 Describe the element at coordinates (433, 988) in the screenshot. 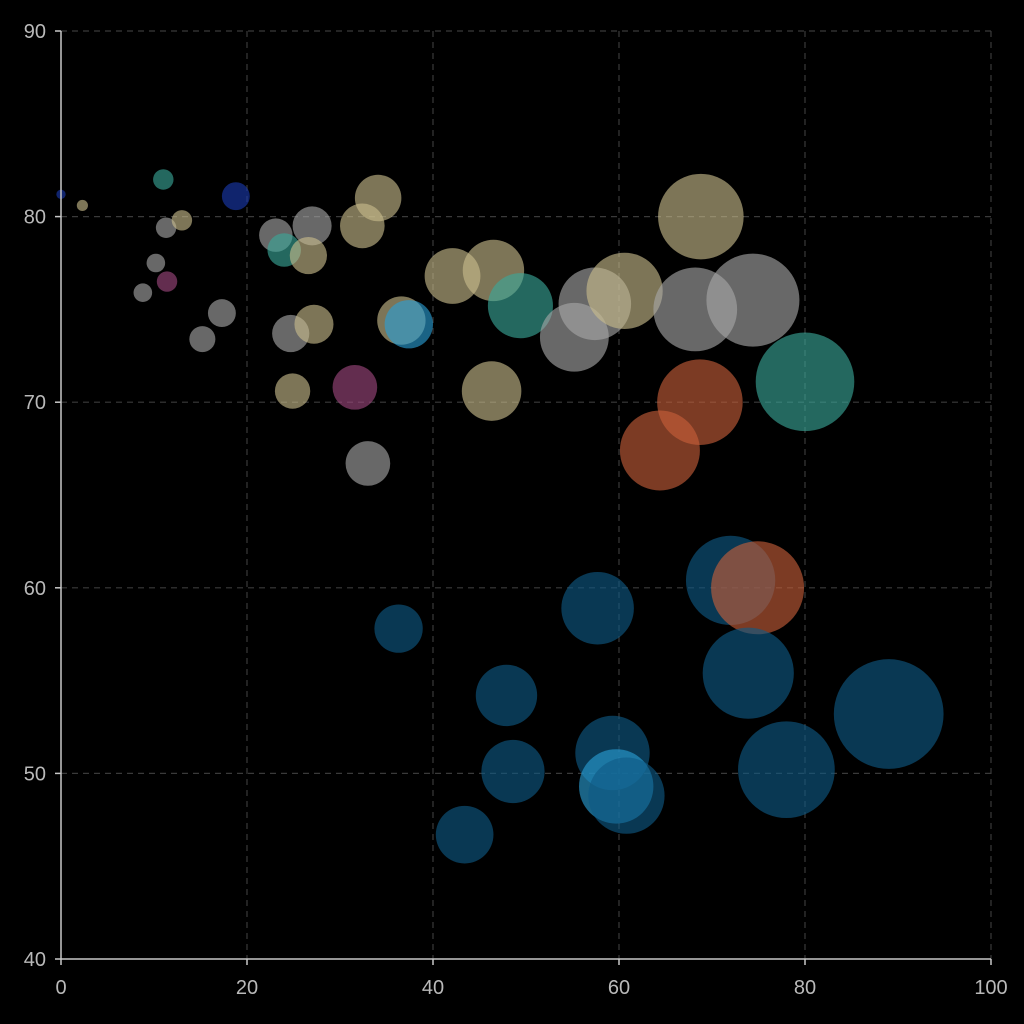

I see `x-tick-label: 40` at that location.